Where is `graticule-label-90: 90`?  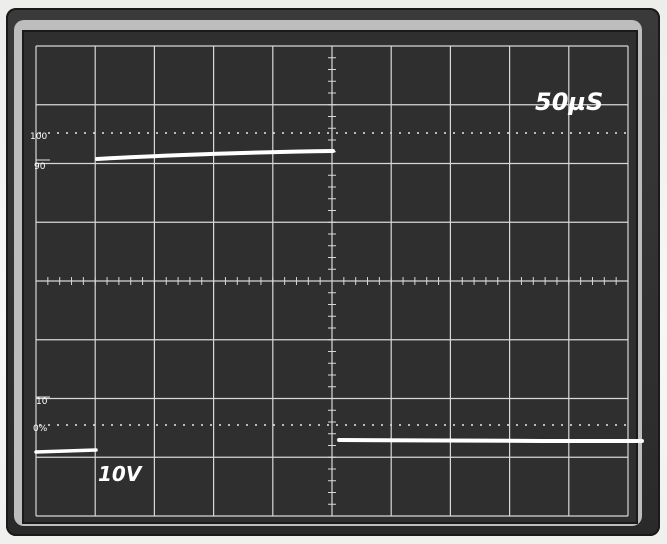
graticule-label-90: 90 is located at coordinates (40, 167).